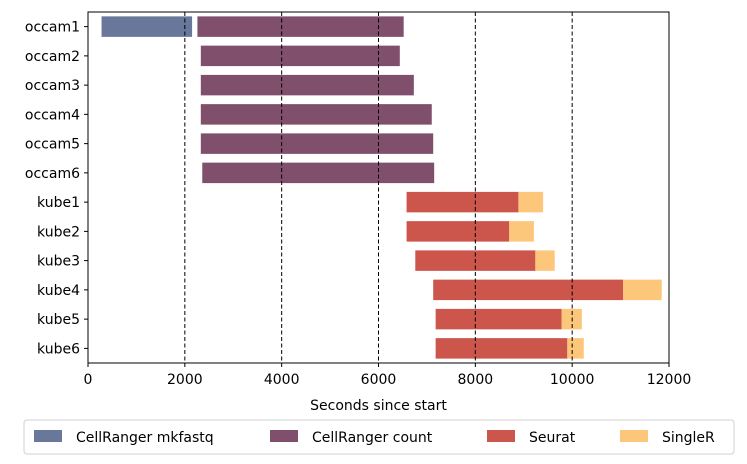 The width and height of the screenshot is (747, 464). What do you see at coordinates (58, 349) in the screenshot?
I see `y-tick-label: kube6` at bounding box center [58, 349].